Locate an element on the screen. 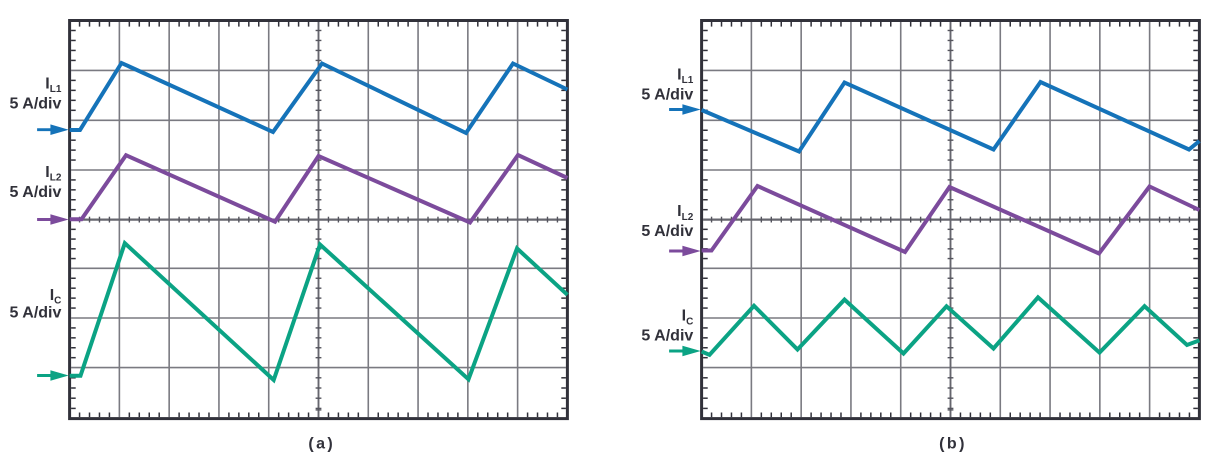 This screenshot has height=468, width=1208. svg-text: (b) is located at coordinates (953, 443).